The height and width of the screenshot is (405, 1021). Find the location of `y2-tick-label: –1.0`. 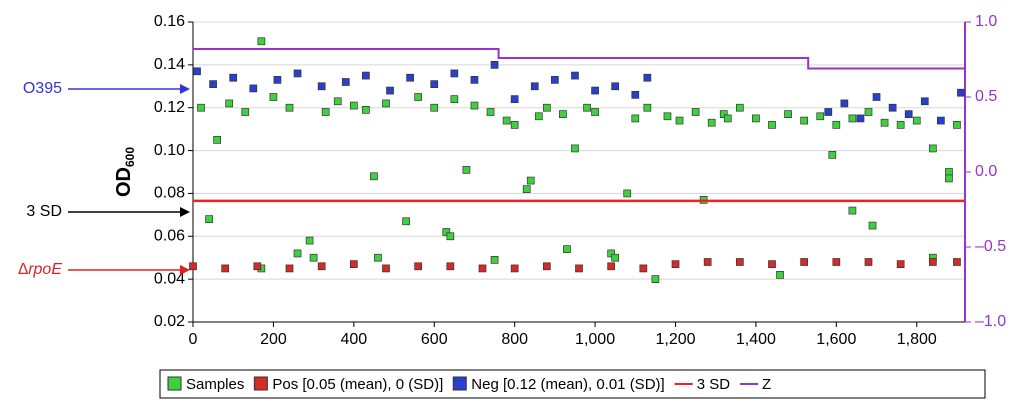

y2-tick-label: –1.0 is located at coordinates (990, 321).